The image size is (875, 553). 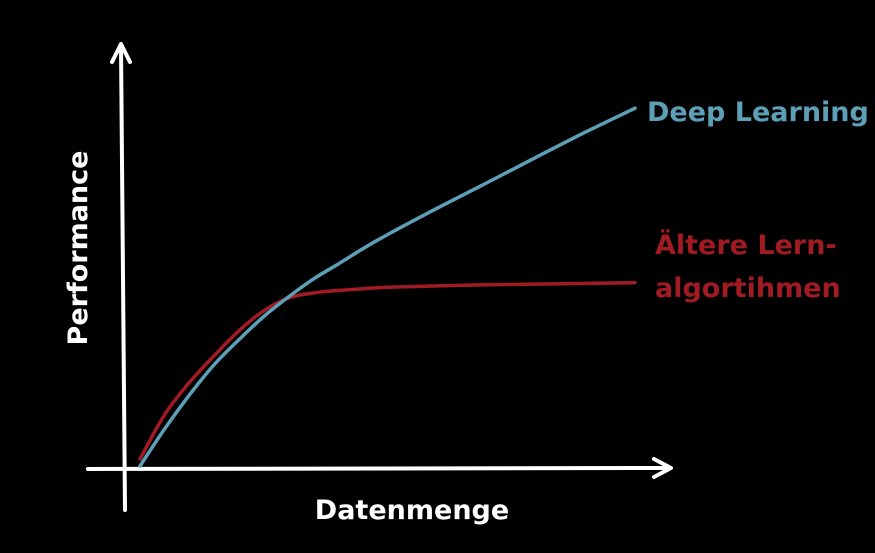 What do you see at coordinates (379, 468) in the screenshot?
I see `x-axis` at bounding box center [379, 468].